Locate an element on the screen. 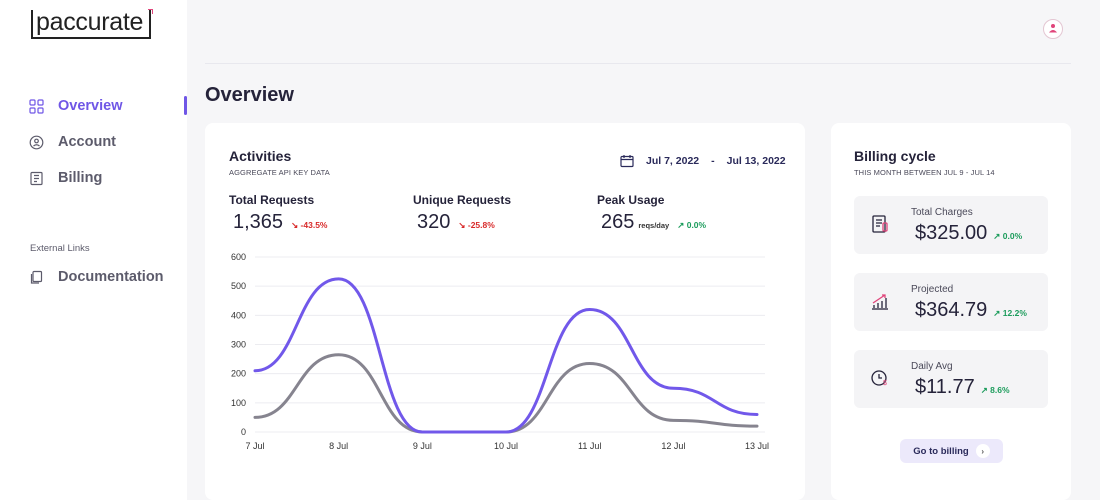 The width and height of the screenshot is (1100, 500). sidebar-item-account: Account is located at coordinates (72, 142).